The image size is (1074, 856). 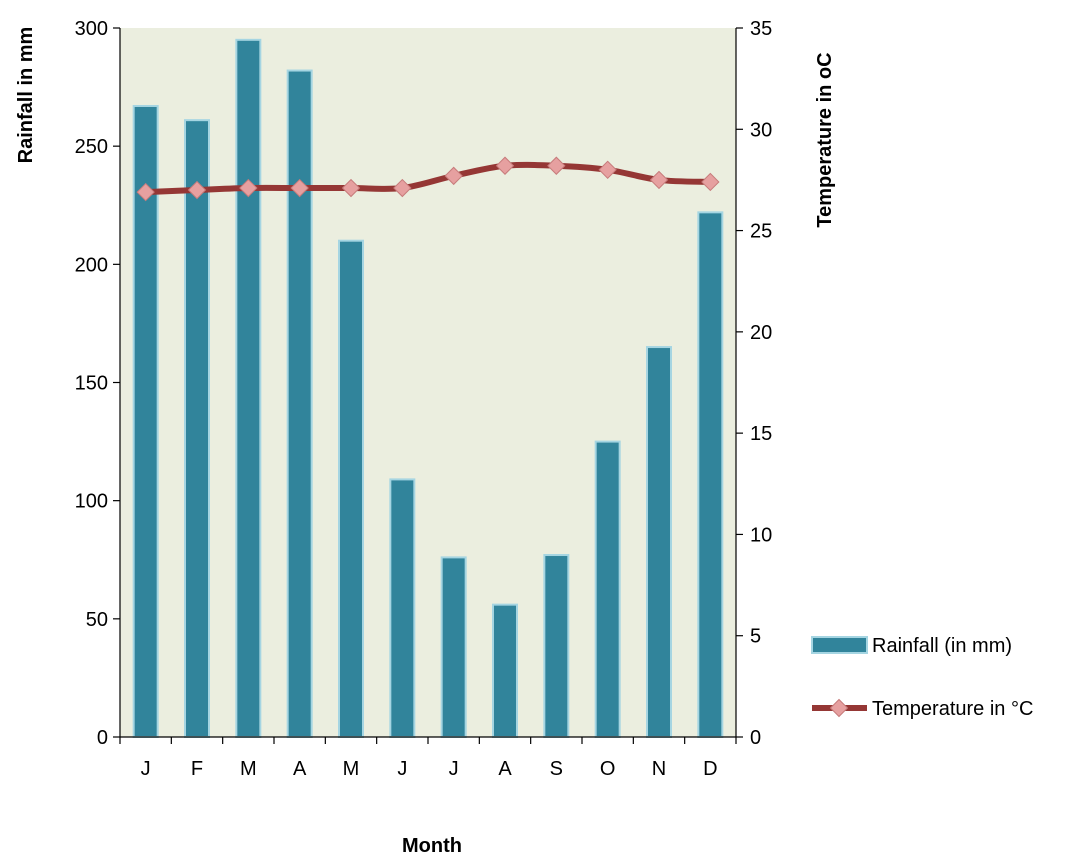 I want to click on legend-item-temperature: Temperature in °C, so click(x=922, y=709).